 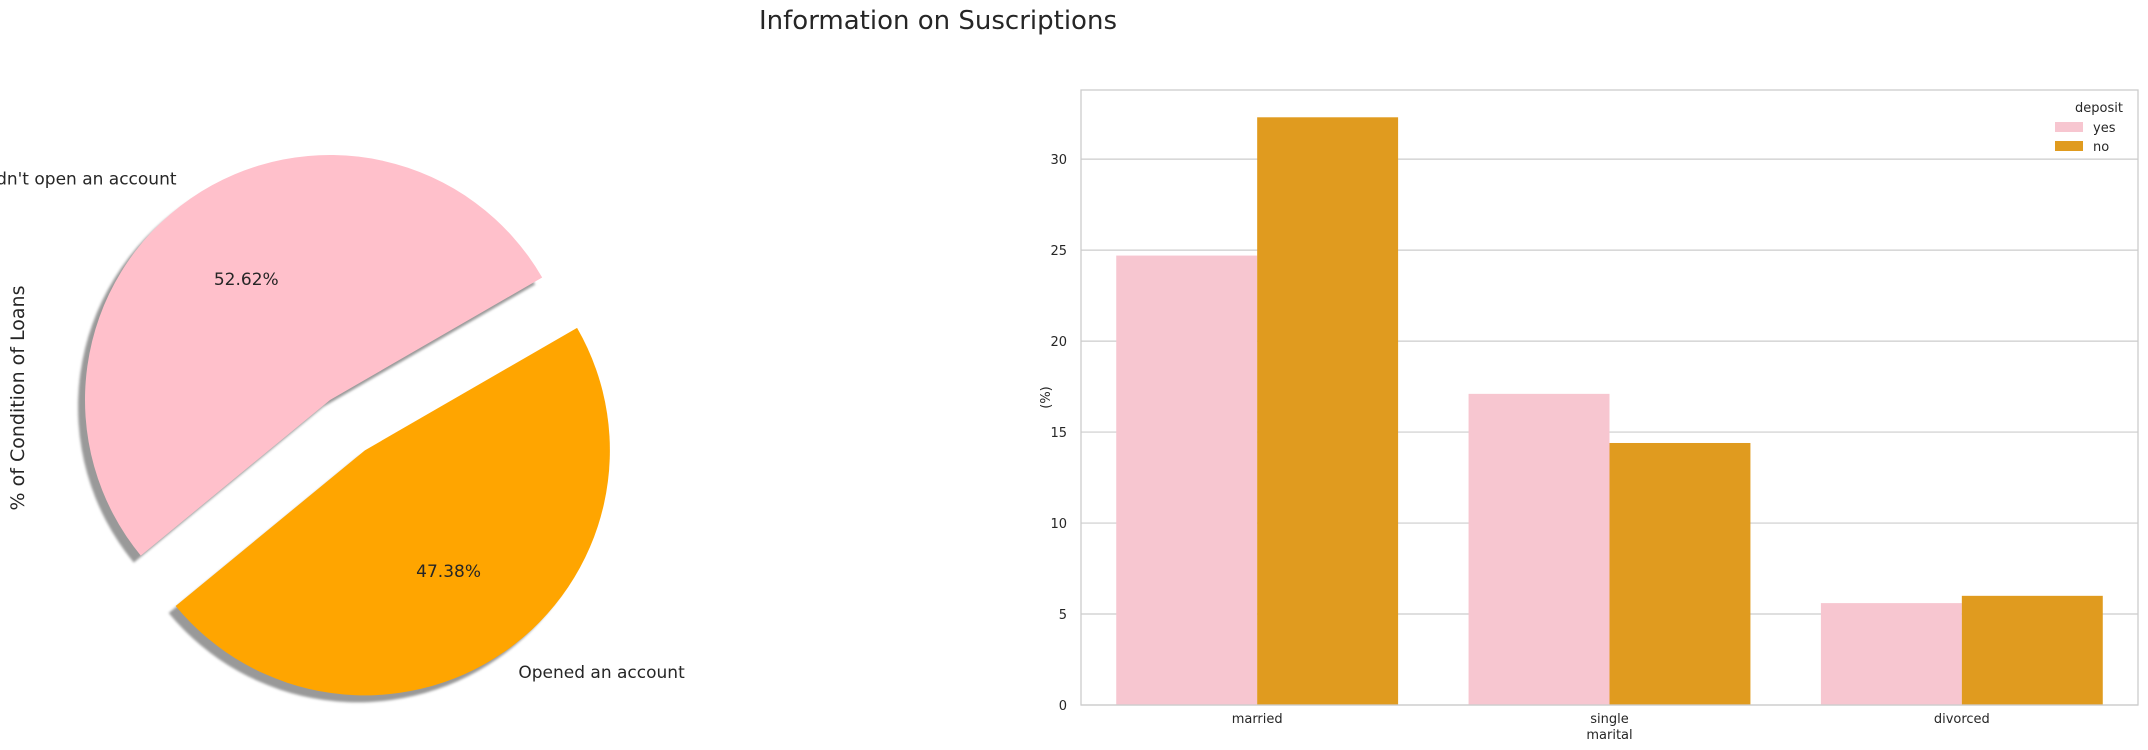 What do you see at coordinates (2069, 127) in the screenshot?
I see `bar-legend-swatch-yes` at bounding box center [2069, 127].